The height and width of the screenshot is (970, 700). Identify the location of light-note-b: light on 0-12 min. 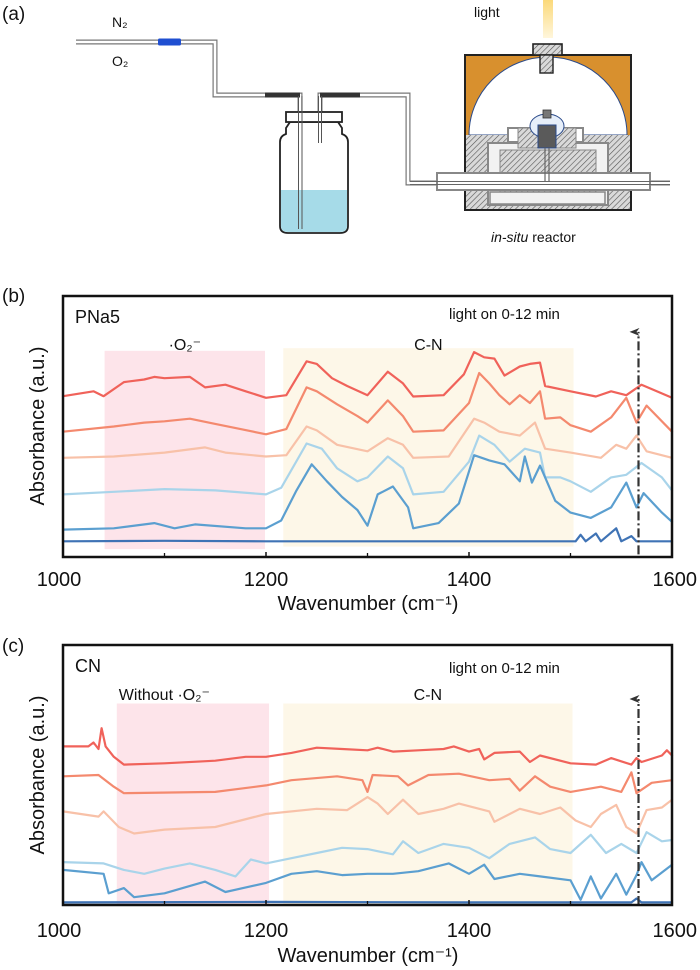
(504, 314).